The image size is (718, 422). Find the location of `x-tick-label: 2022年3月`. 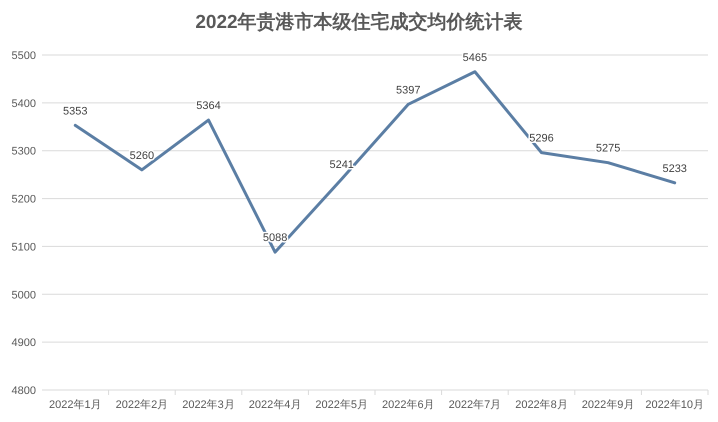

x-tick-label: 2022年3月 is located at coordinates (208, 405).